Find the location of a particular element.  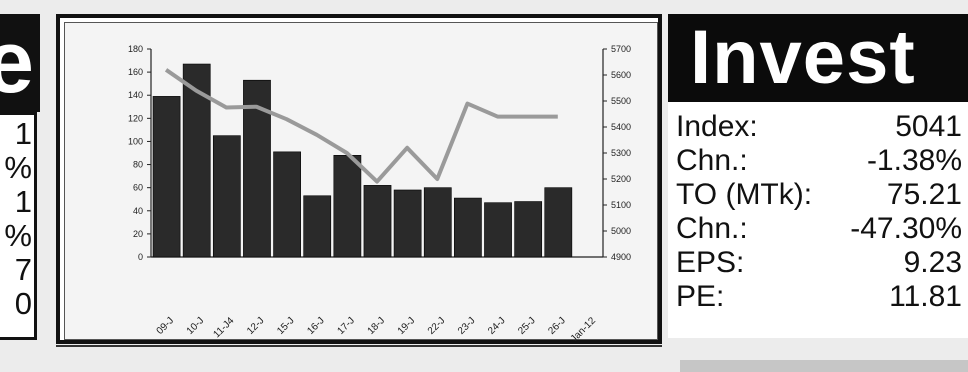

y-left-tick-label: 100 is located at coordinates (135, 141).